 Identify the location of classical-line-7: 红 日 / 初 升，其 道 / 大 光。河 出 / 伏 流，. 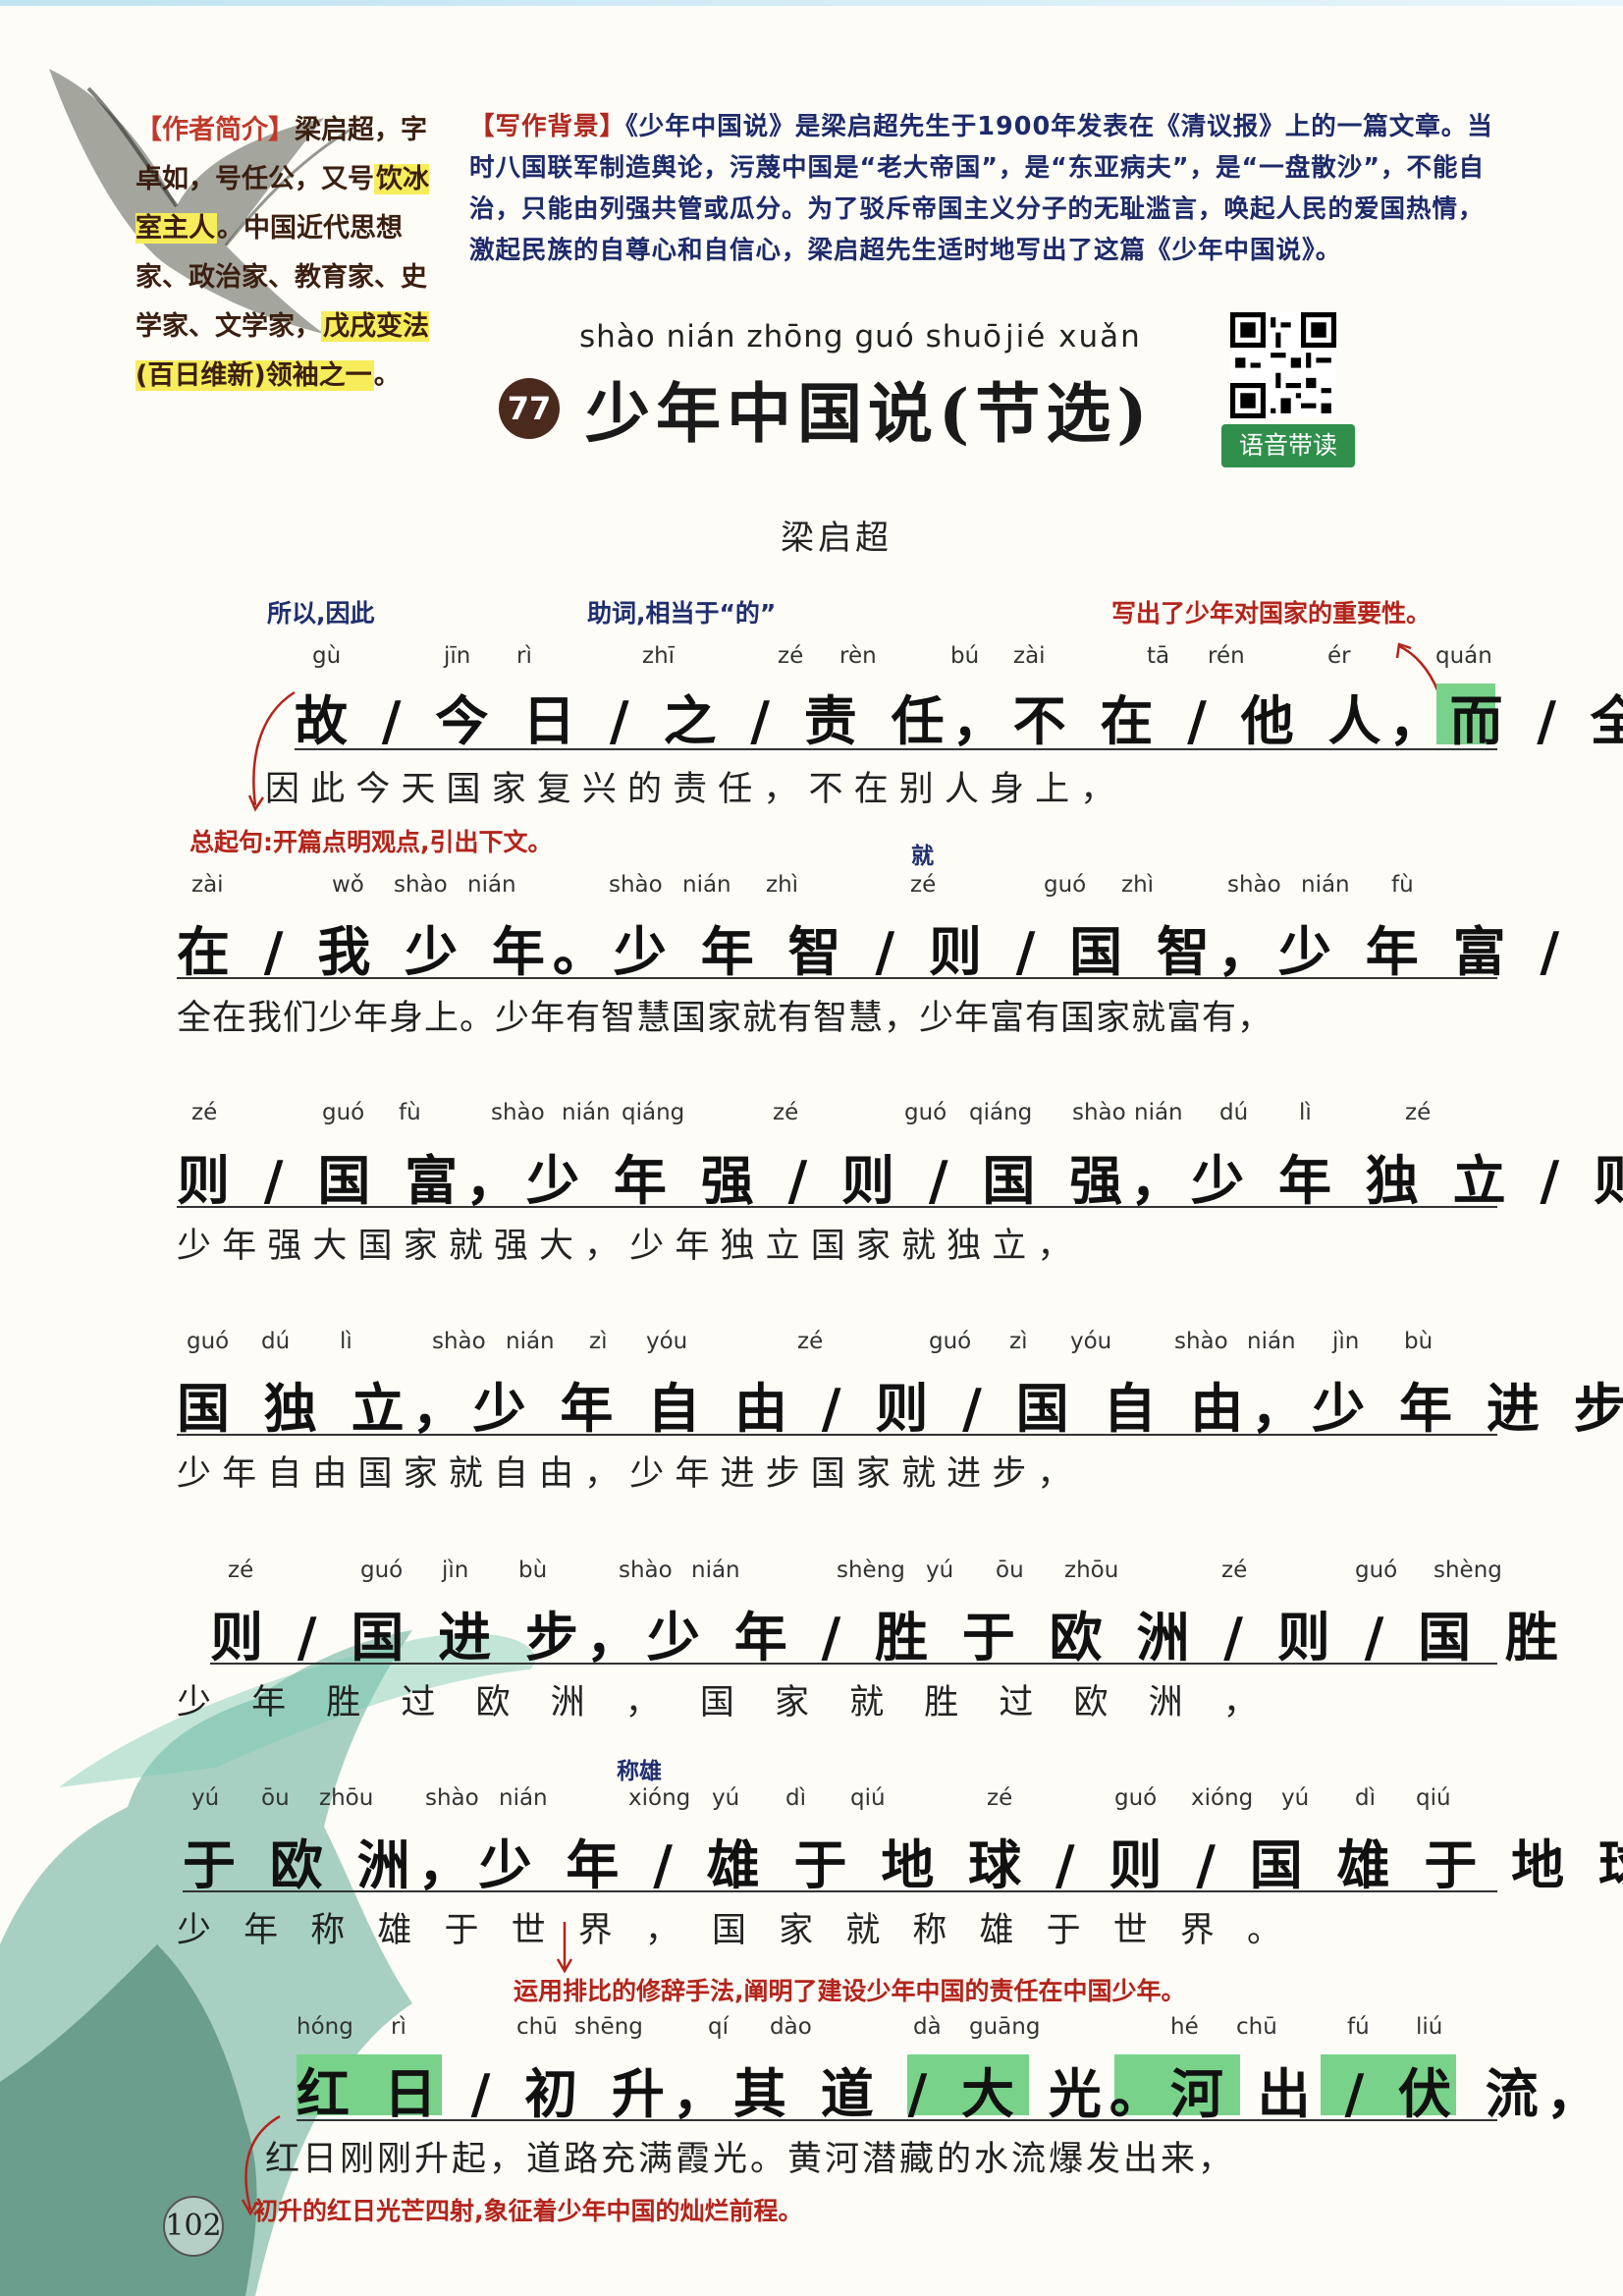
(952, 2093).